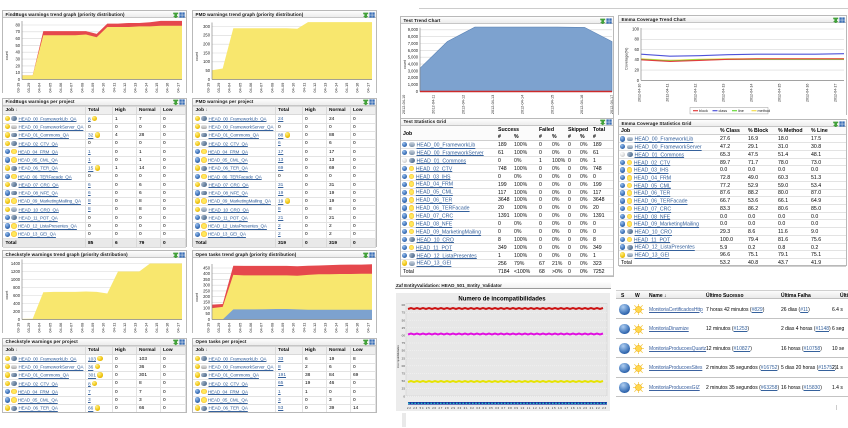 The image size is (848, 428). I want to click on svg-text: 300, so click(207, 285).